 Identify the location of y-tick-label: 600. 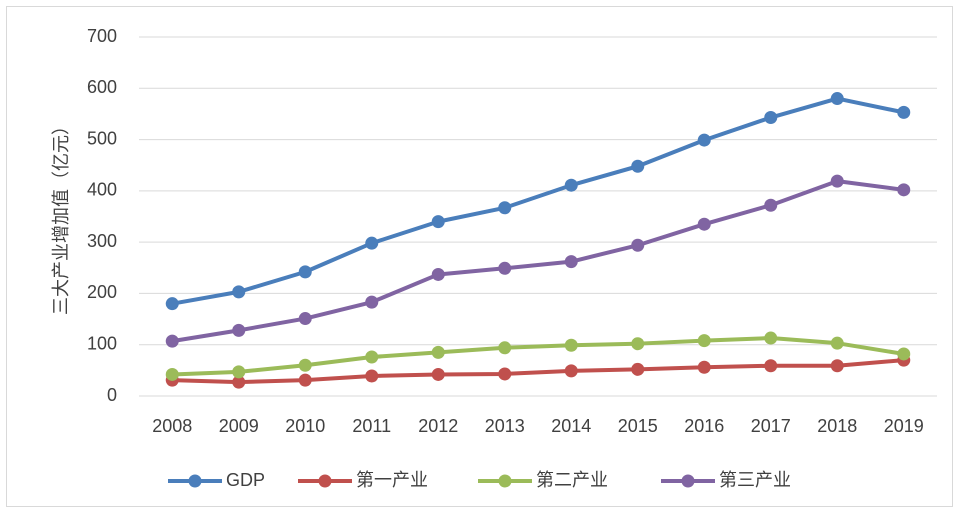
(102, 87).